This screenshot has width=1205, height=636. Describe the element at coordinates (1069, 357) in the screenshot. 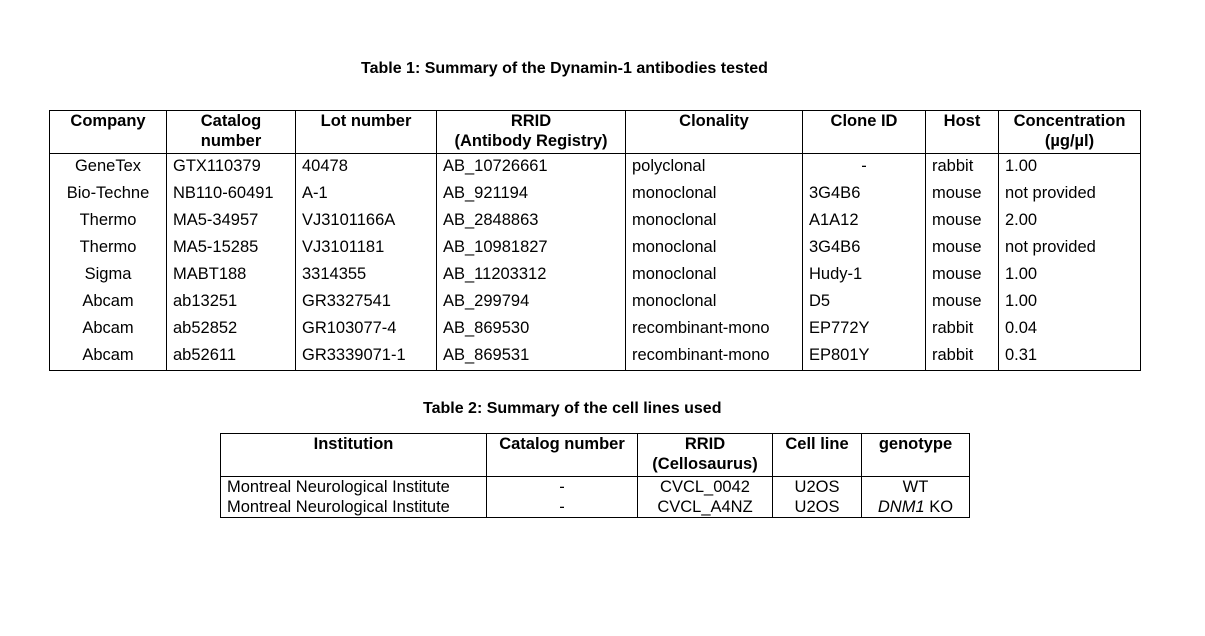

I see `cell-concentration: 0.31` at that location.